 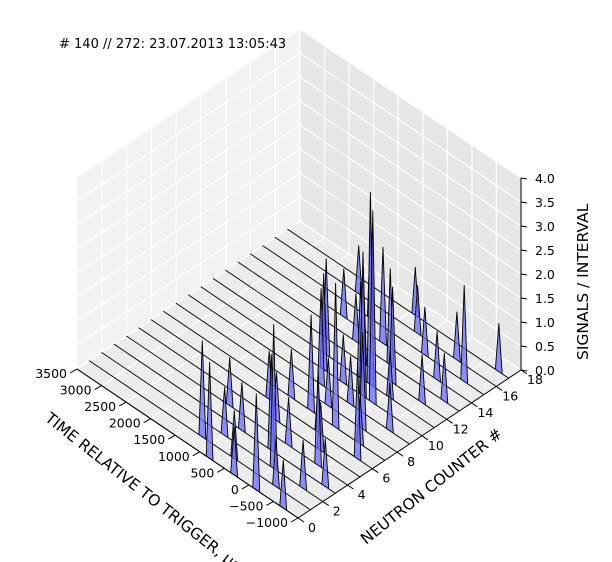 What do you see at coordinates (545, 370) in the screenshot?
I see `z-tick-label: 0.0` at bounding box center [545, 370].